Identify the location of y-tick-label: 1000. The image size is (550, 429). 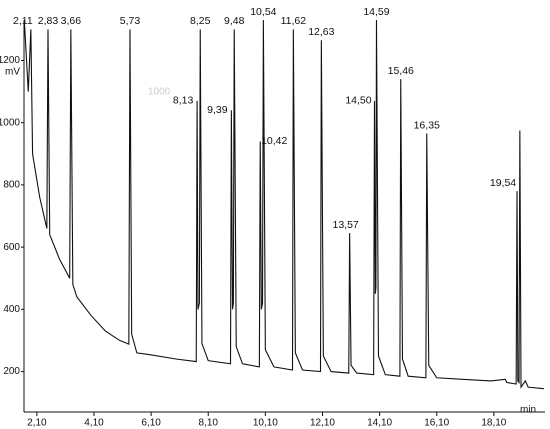
(10, 122).